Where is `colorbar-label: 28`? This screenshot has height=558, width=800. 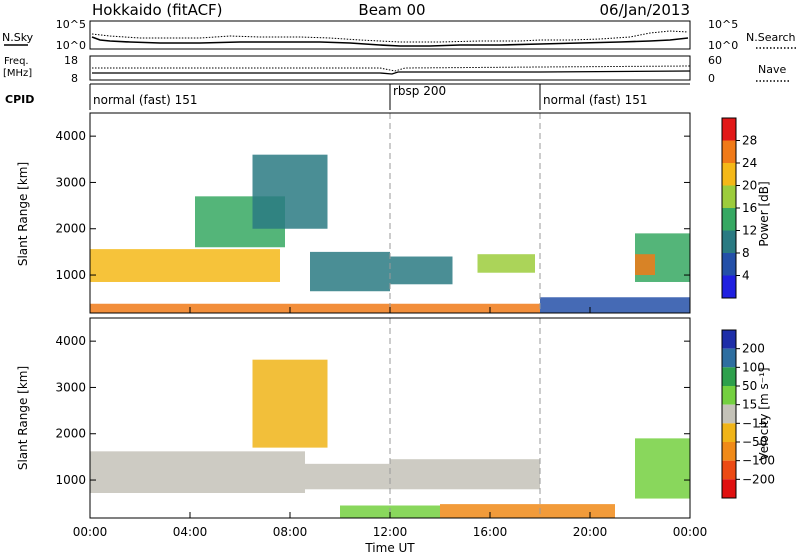 colorbar-label: 28 is located at coordinates (749, 141).